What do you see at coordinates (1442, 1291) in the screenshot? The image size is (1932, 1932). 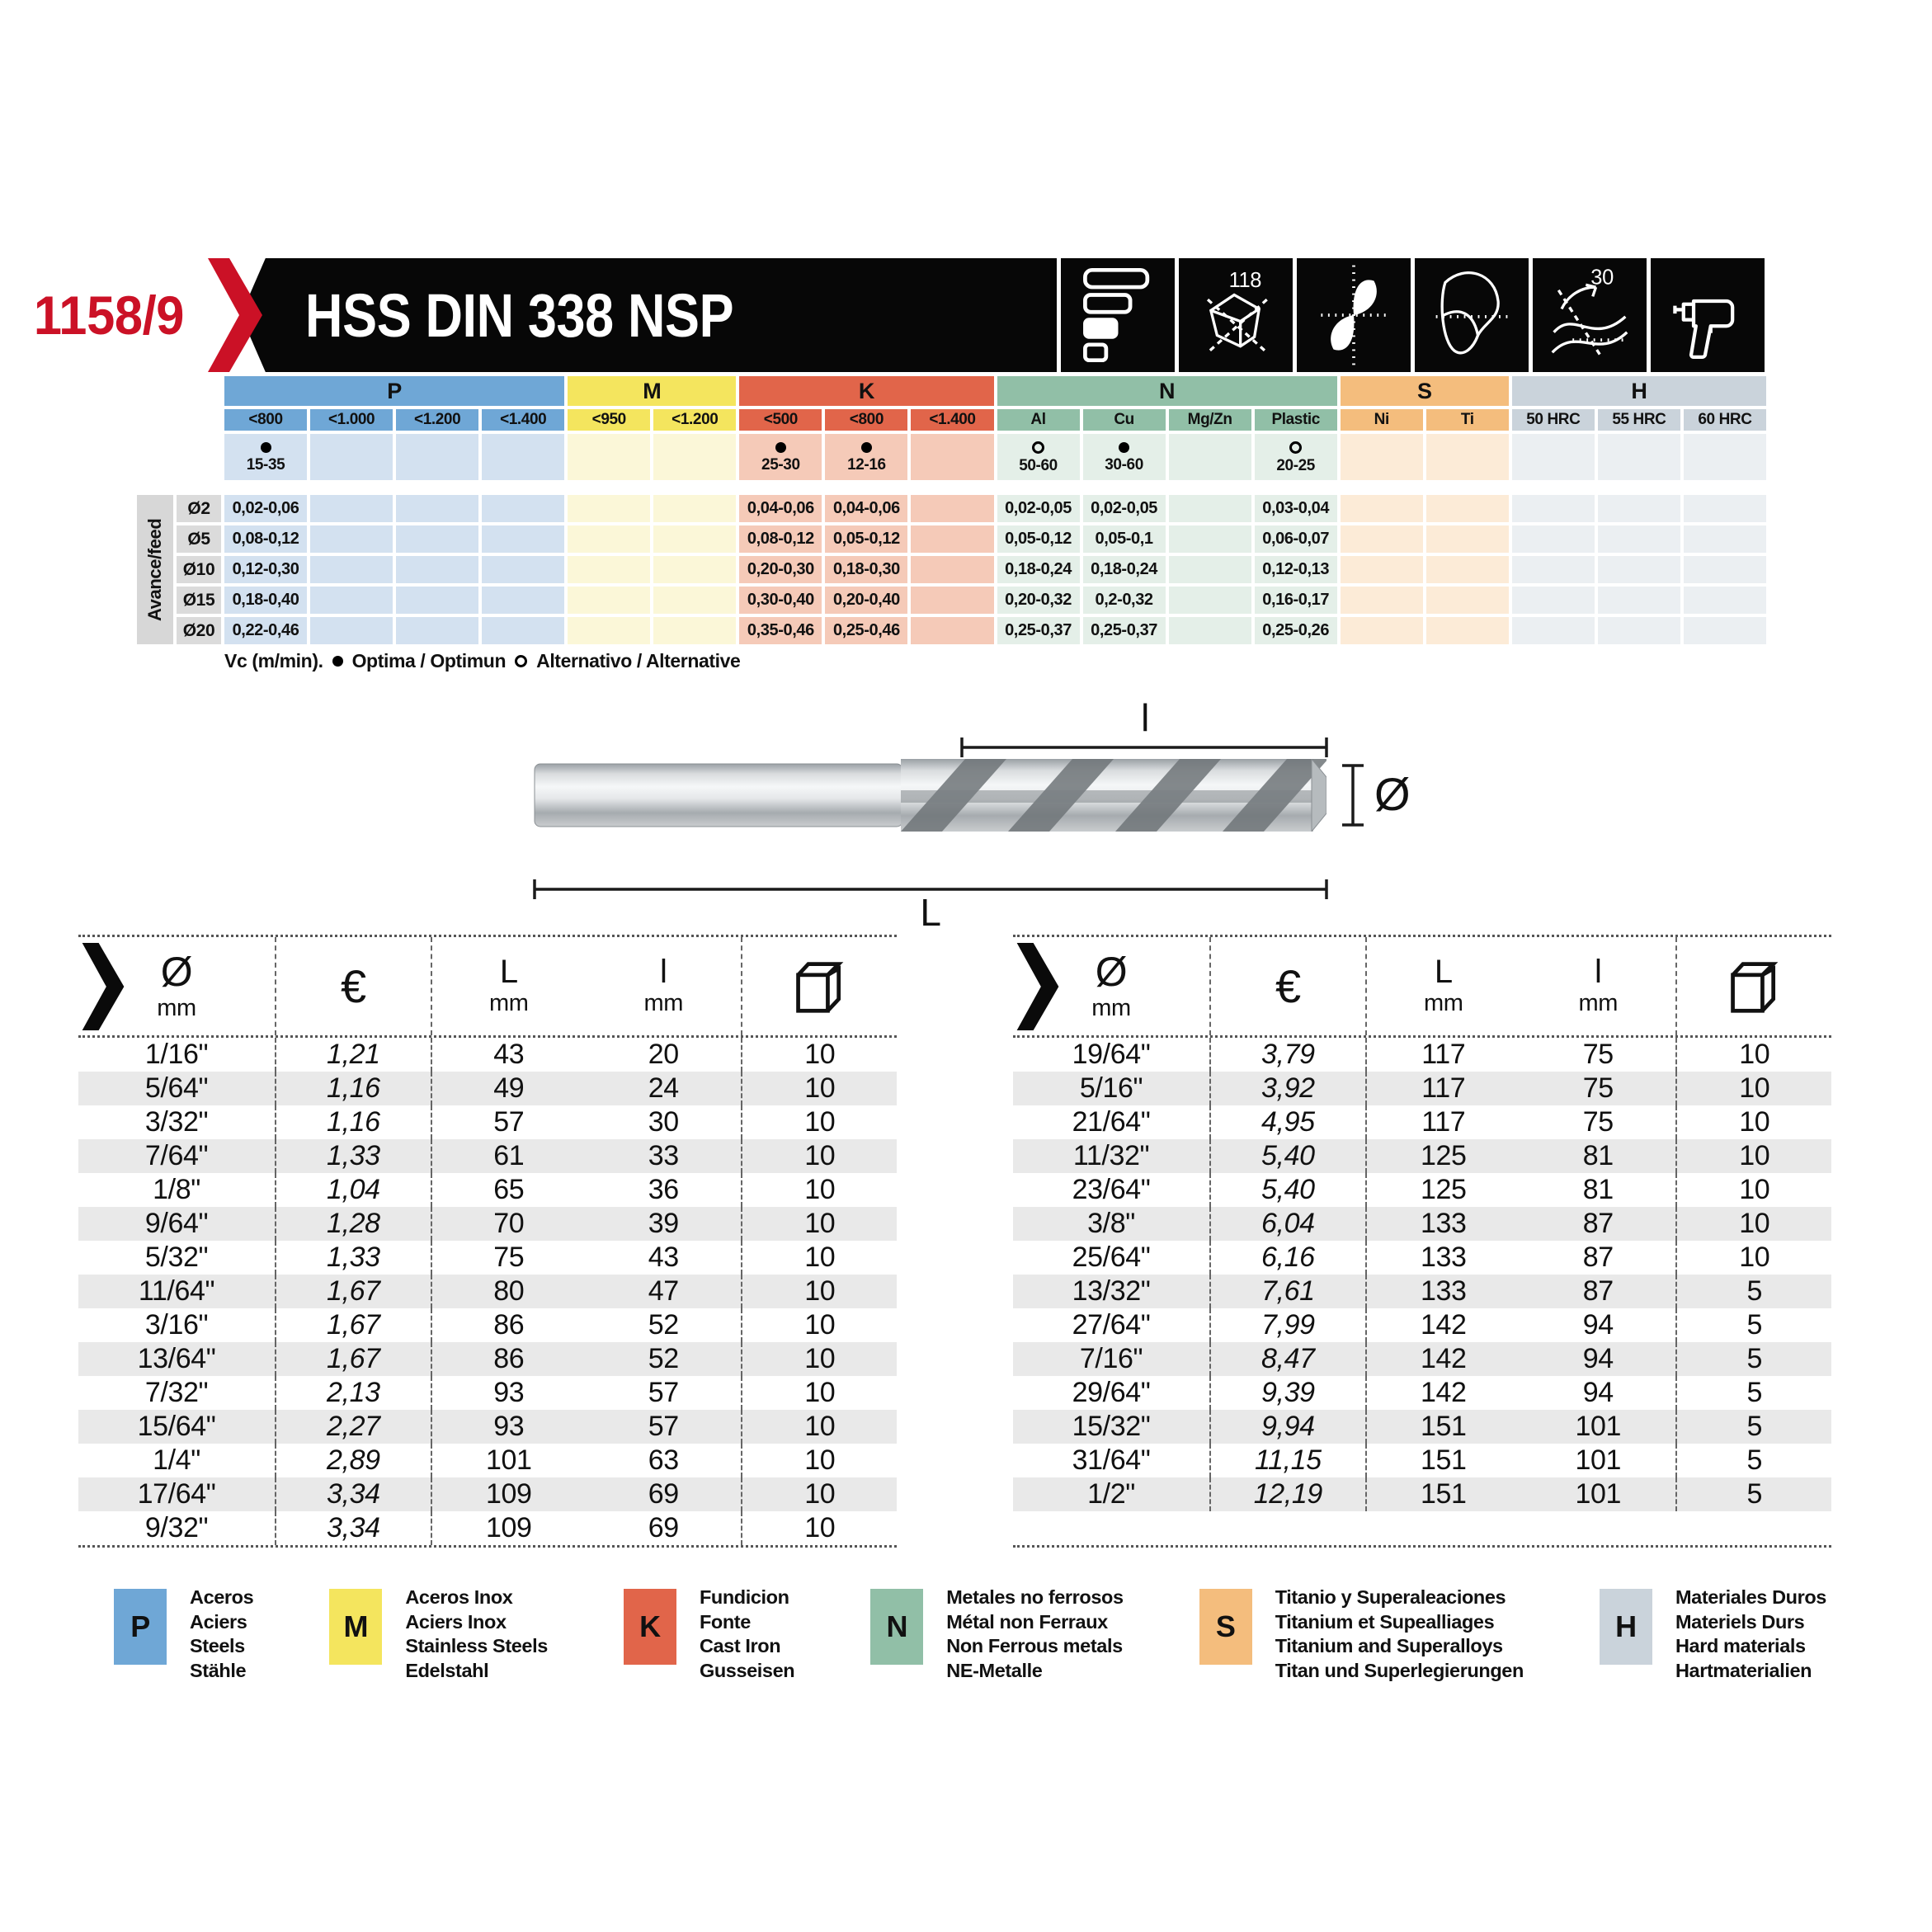 I see `length-cell: 133` at bounding box center [1442, 1291].